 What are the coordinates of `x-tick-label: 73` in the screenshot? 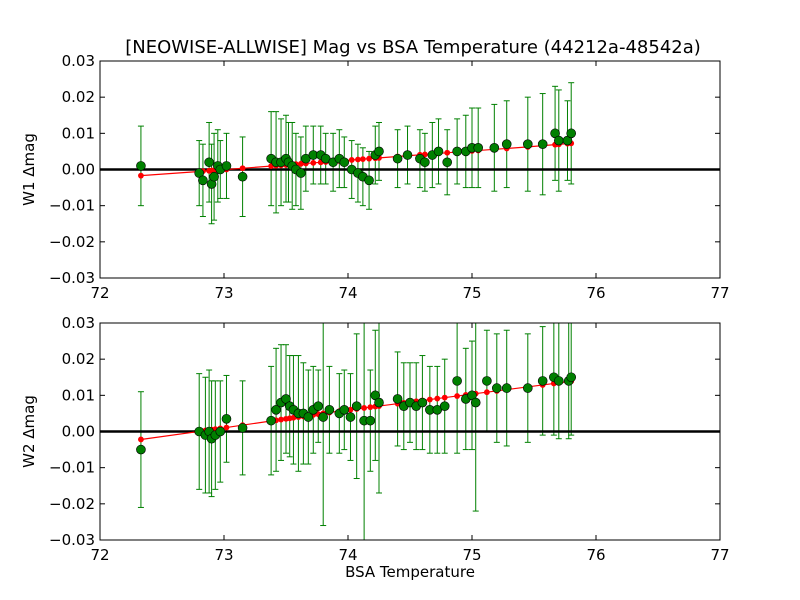 It's located at (223, 293).